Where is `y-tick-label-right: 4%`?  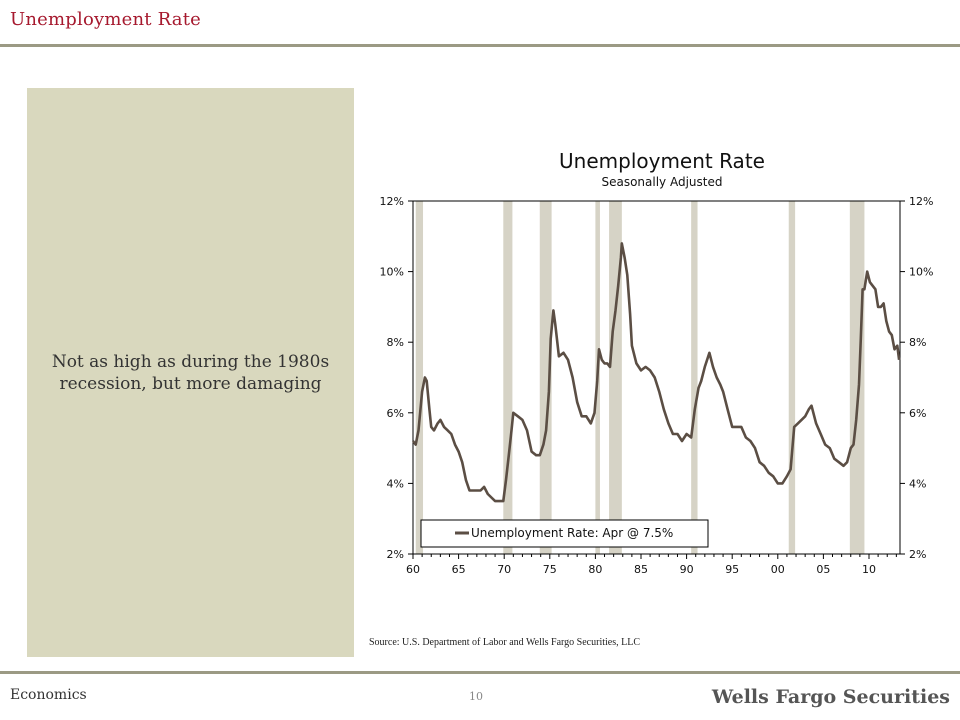
y-tick-label-right: 4% is located at coordinates (917, 483).